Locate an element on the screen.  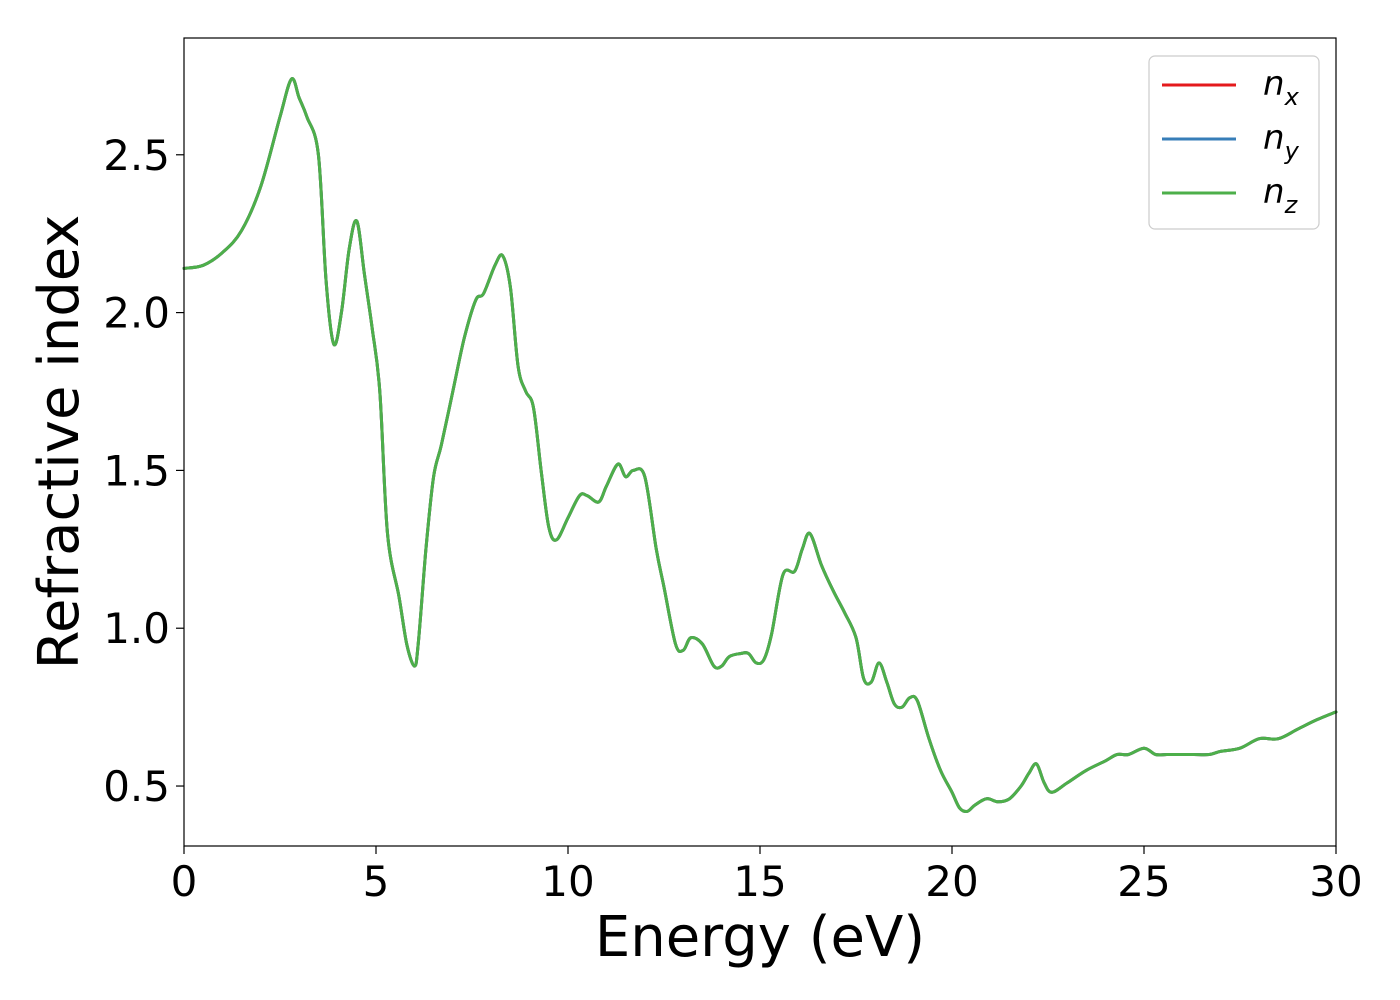
x-tick-label: 10 is located at coordinates (567, 881).